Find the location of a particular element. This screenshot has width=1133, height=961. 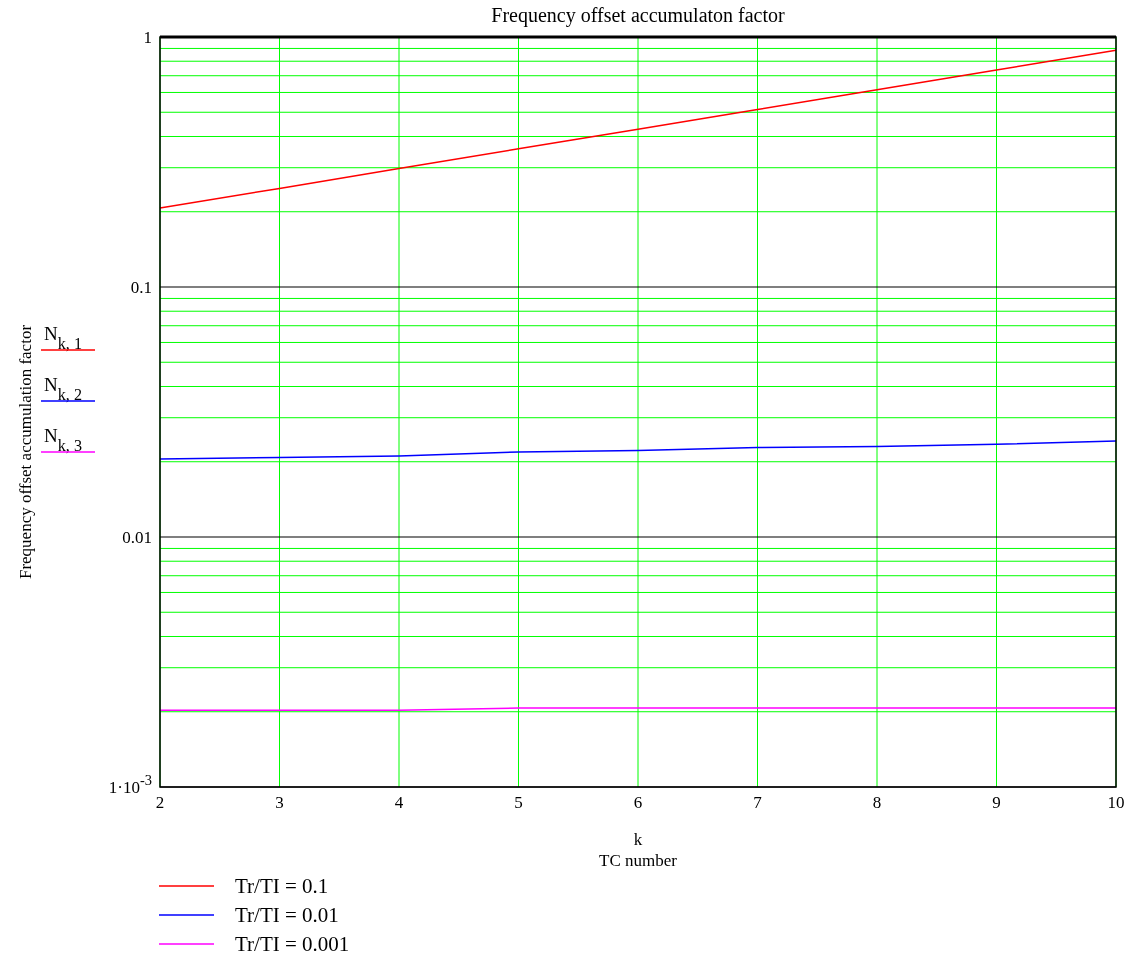

x-tick-label: 8 is located at coordinates (877, 802).